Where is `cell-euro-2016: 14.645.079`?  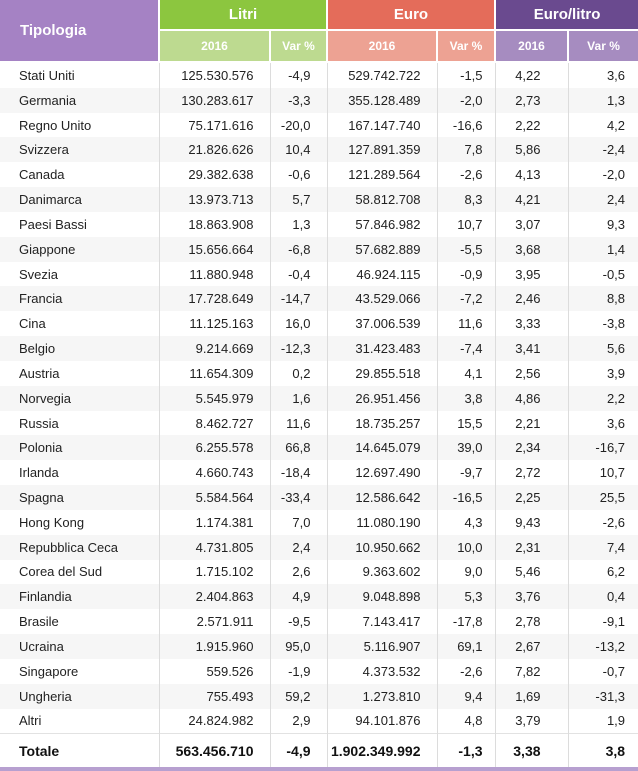 cell-euro-2016: 14.645.079 is located at coordinates (381, 448).